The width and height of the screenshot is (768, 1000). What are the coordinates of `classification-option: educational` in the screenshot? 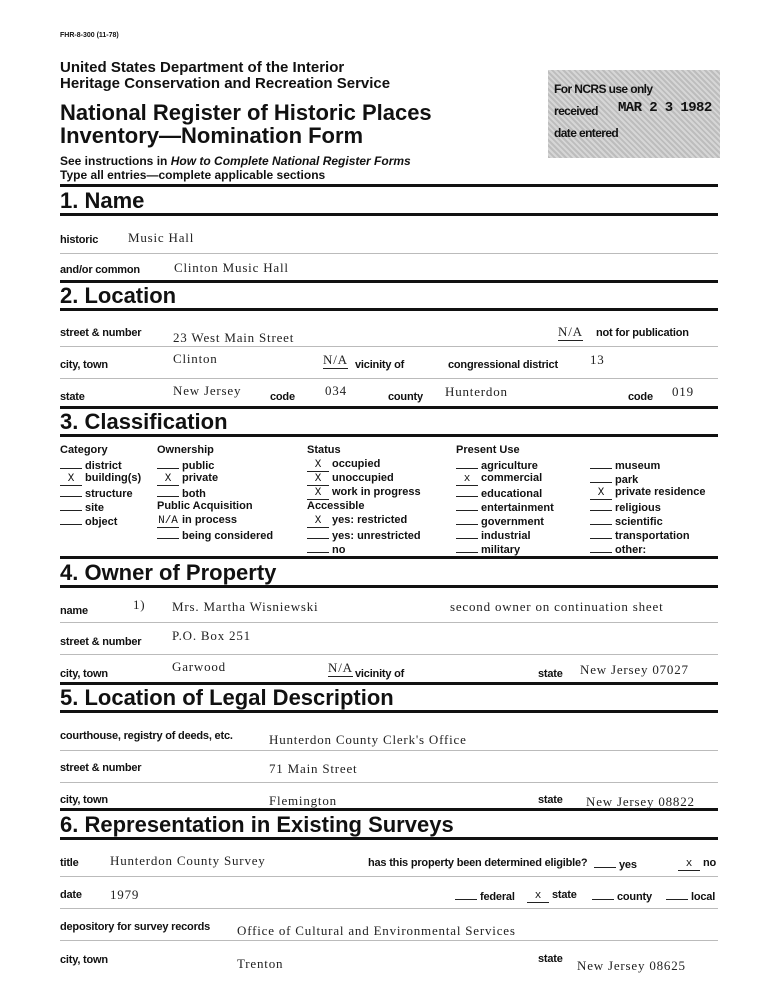 It's located at (499, 493).